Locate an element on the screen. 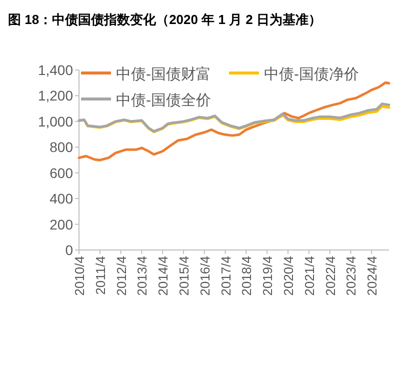  y-tick-label: 800 is located at coordinates (62, 147).